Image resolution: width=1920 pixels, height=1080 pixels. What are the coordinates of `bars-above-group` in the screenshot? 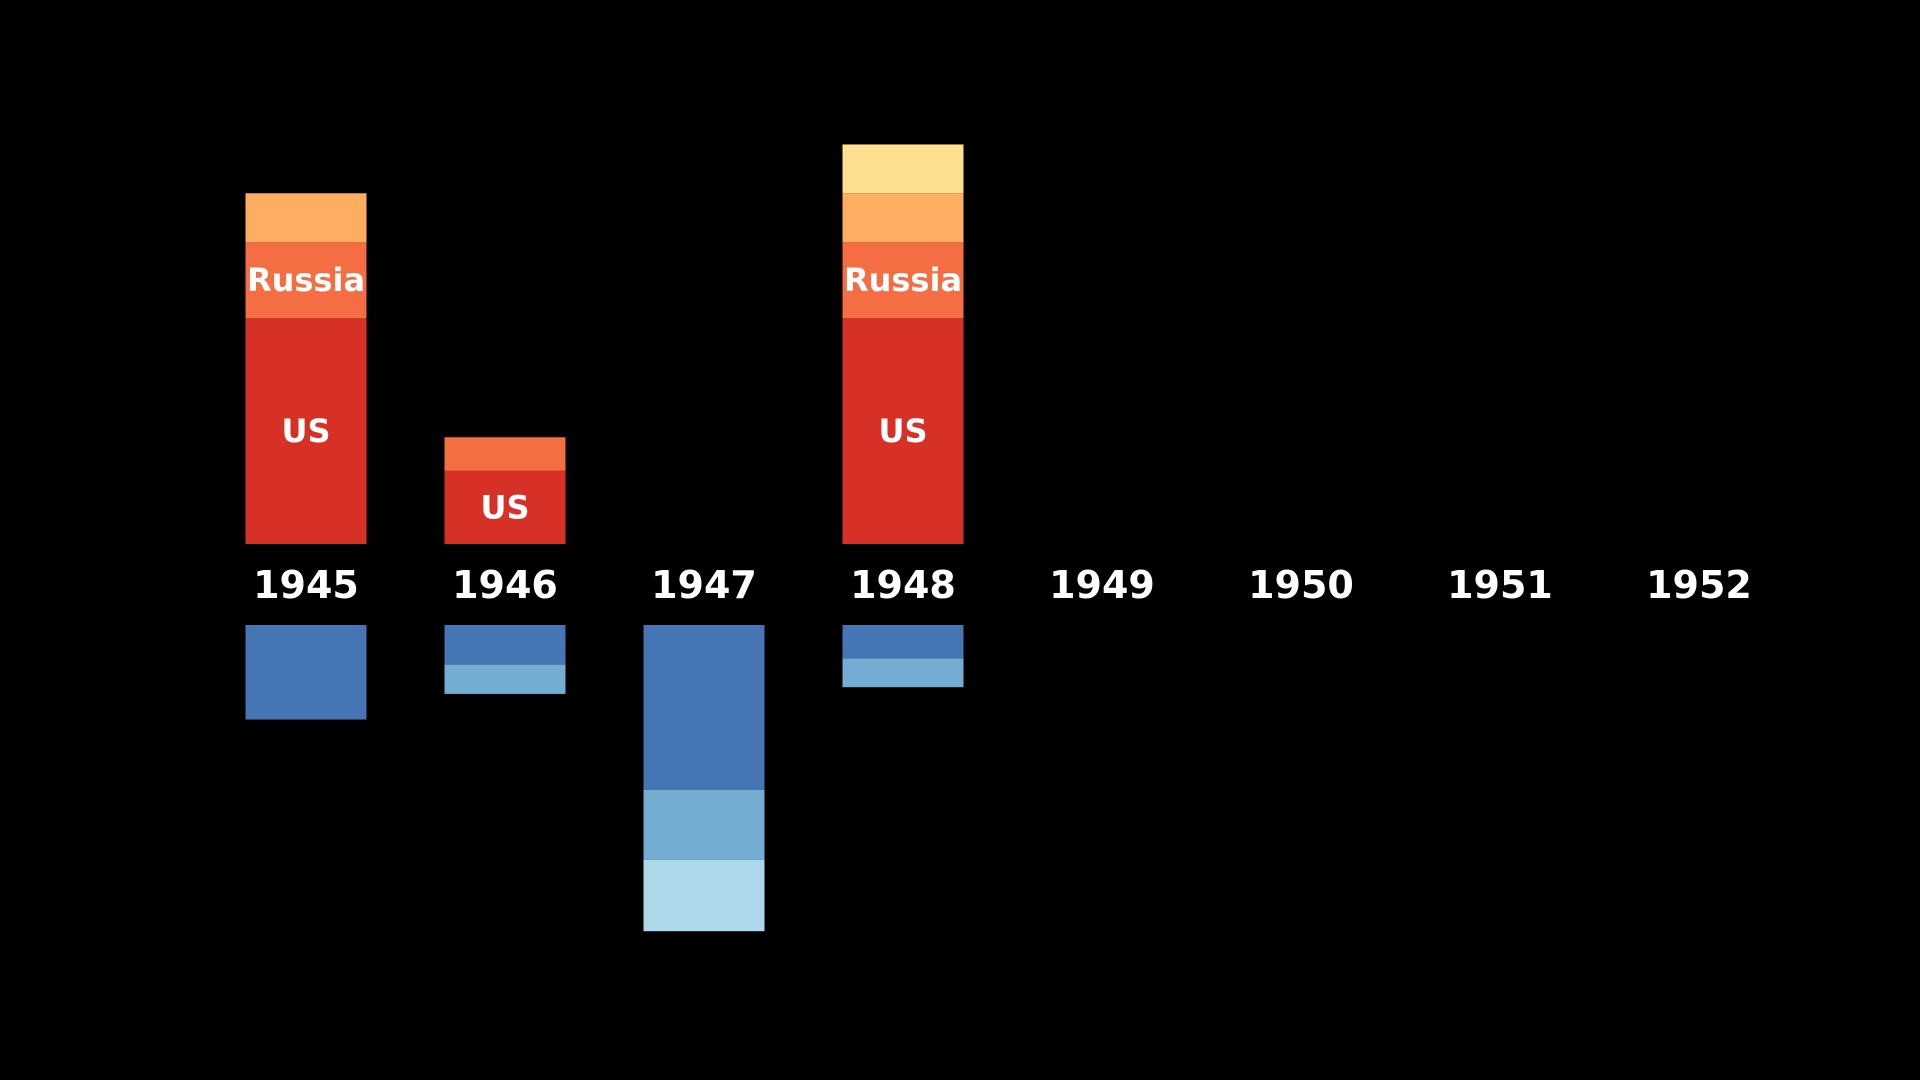 It's located at (604, 344).